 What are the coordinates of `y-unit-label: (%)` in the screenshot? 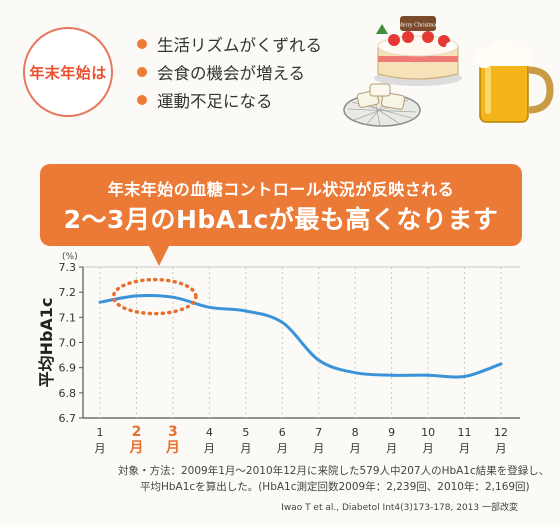 It's located at (70, 257).